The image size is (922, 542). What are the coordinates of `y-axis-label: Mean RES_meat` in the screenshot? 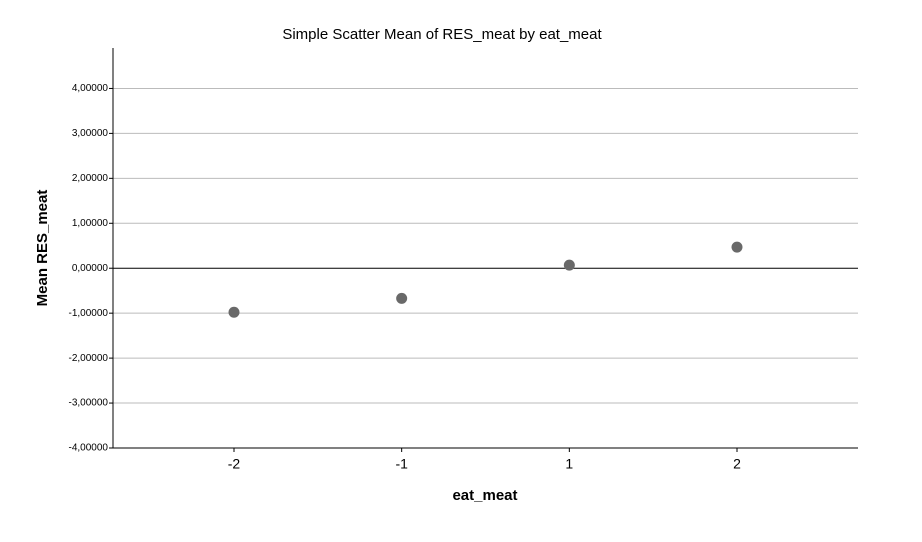 It's located at (42, 248).